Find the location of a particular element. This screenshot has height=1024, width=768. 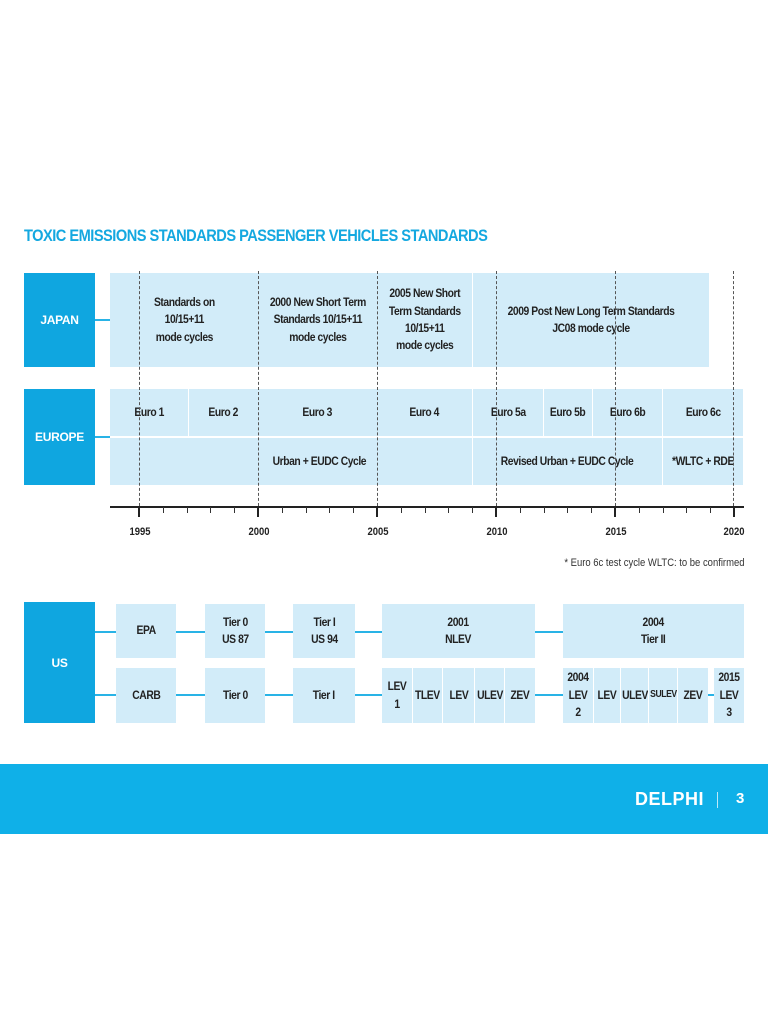

epa-tier0: Tier 0 US 87 is located at coordinates (235, 631).